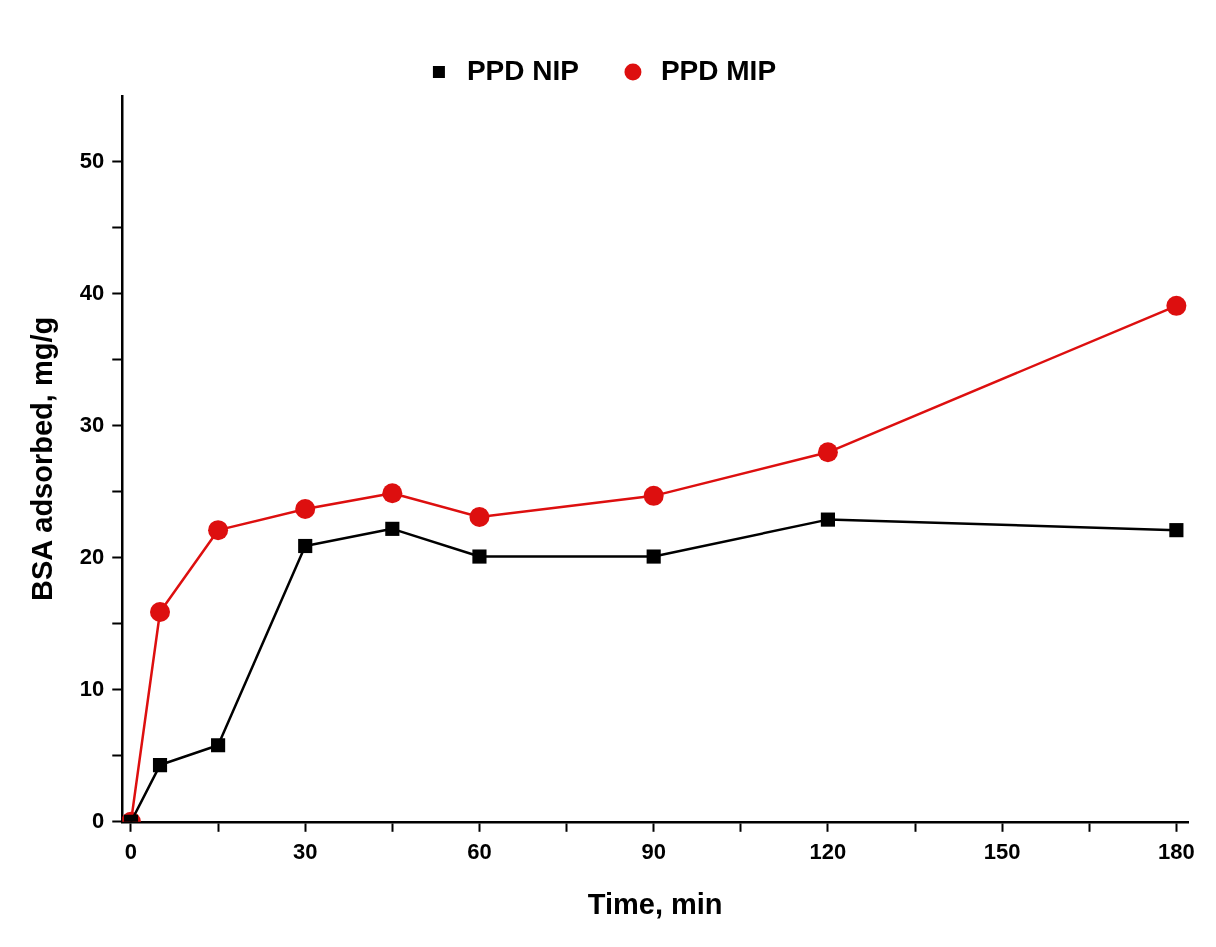 The height and width of the screenshot is (947, 1216). I want to click on x-tick-label: 180, so click(1176, 852).